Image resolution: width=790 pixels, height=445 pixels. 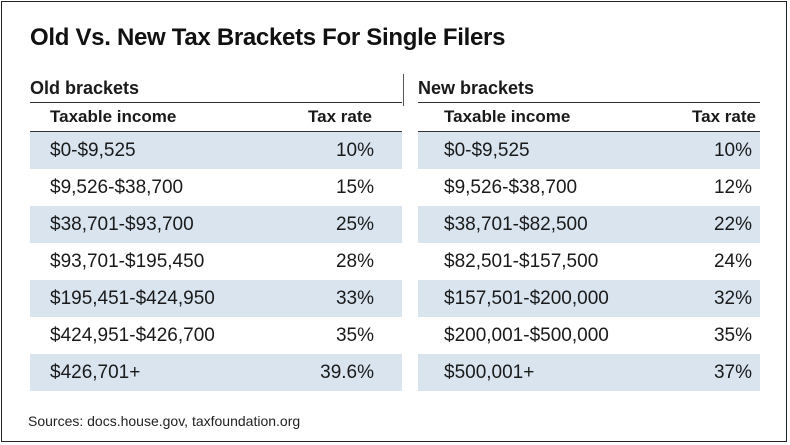 What do you see at coordinates (724, 116) in the screenshot?
I see `new-rate-header: Tax rate` at bounding box center [724, 116].